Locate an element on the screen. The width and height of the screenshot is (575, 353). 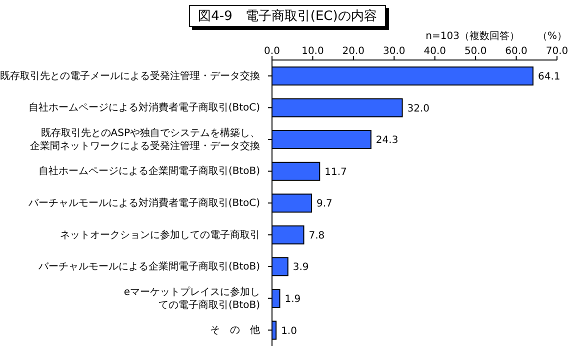
x-tick-label: 0.0 is located at coordinates (272, 51).